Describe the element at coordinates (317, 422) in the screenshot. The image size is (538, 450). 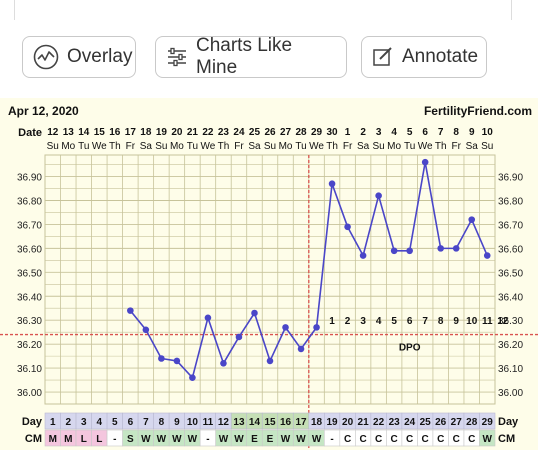
I see `day-number: 18` at that location.